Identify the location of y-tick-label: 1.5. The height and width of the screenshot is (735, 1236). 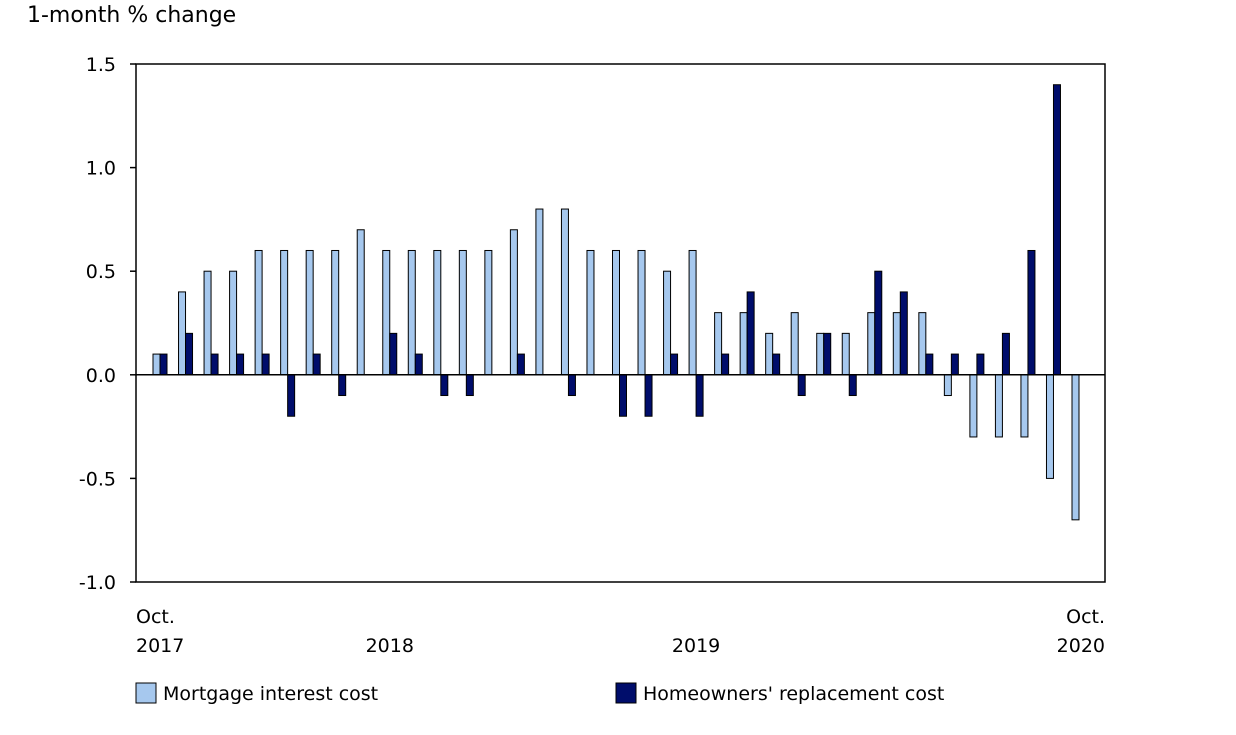
(101, 65).